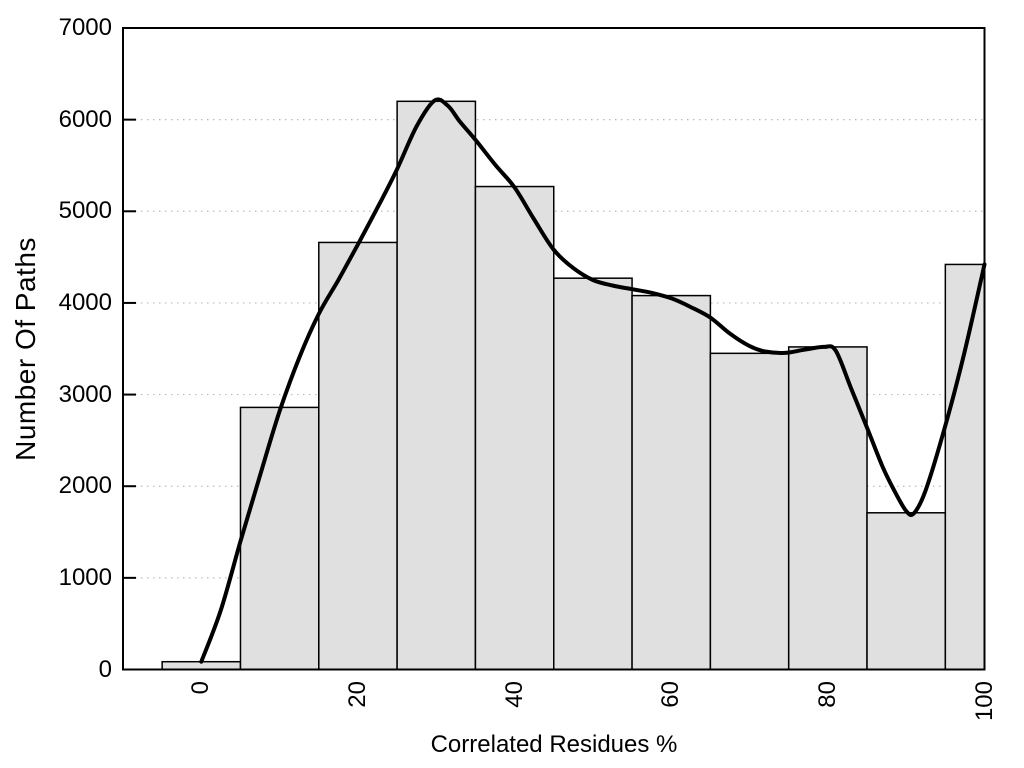 This screenshot has width=1024, height=768. I want to click on y-tick-label: 0, so click(105, 669).